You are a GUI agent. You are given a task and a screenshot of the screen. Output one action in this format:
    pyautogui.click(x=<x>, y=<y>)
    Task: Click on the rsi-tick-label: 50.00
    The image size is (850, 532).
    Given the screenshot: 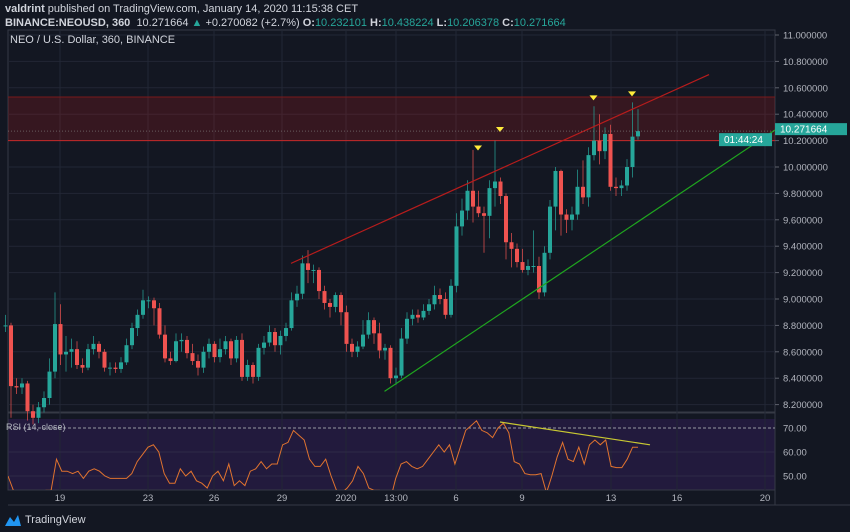 What is the action you would take?
    pyautogui.click(x=795, y=477)
    